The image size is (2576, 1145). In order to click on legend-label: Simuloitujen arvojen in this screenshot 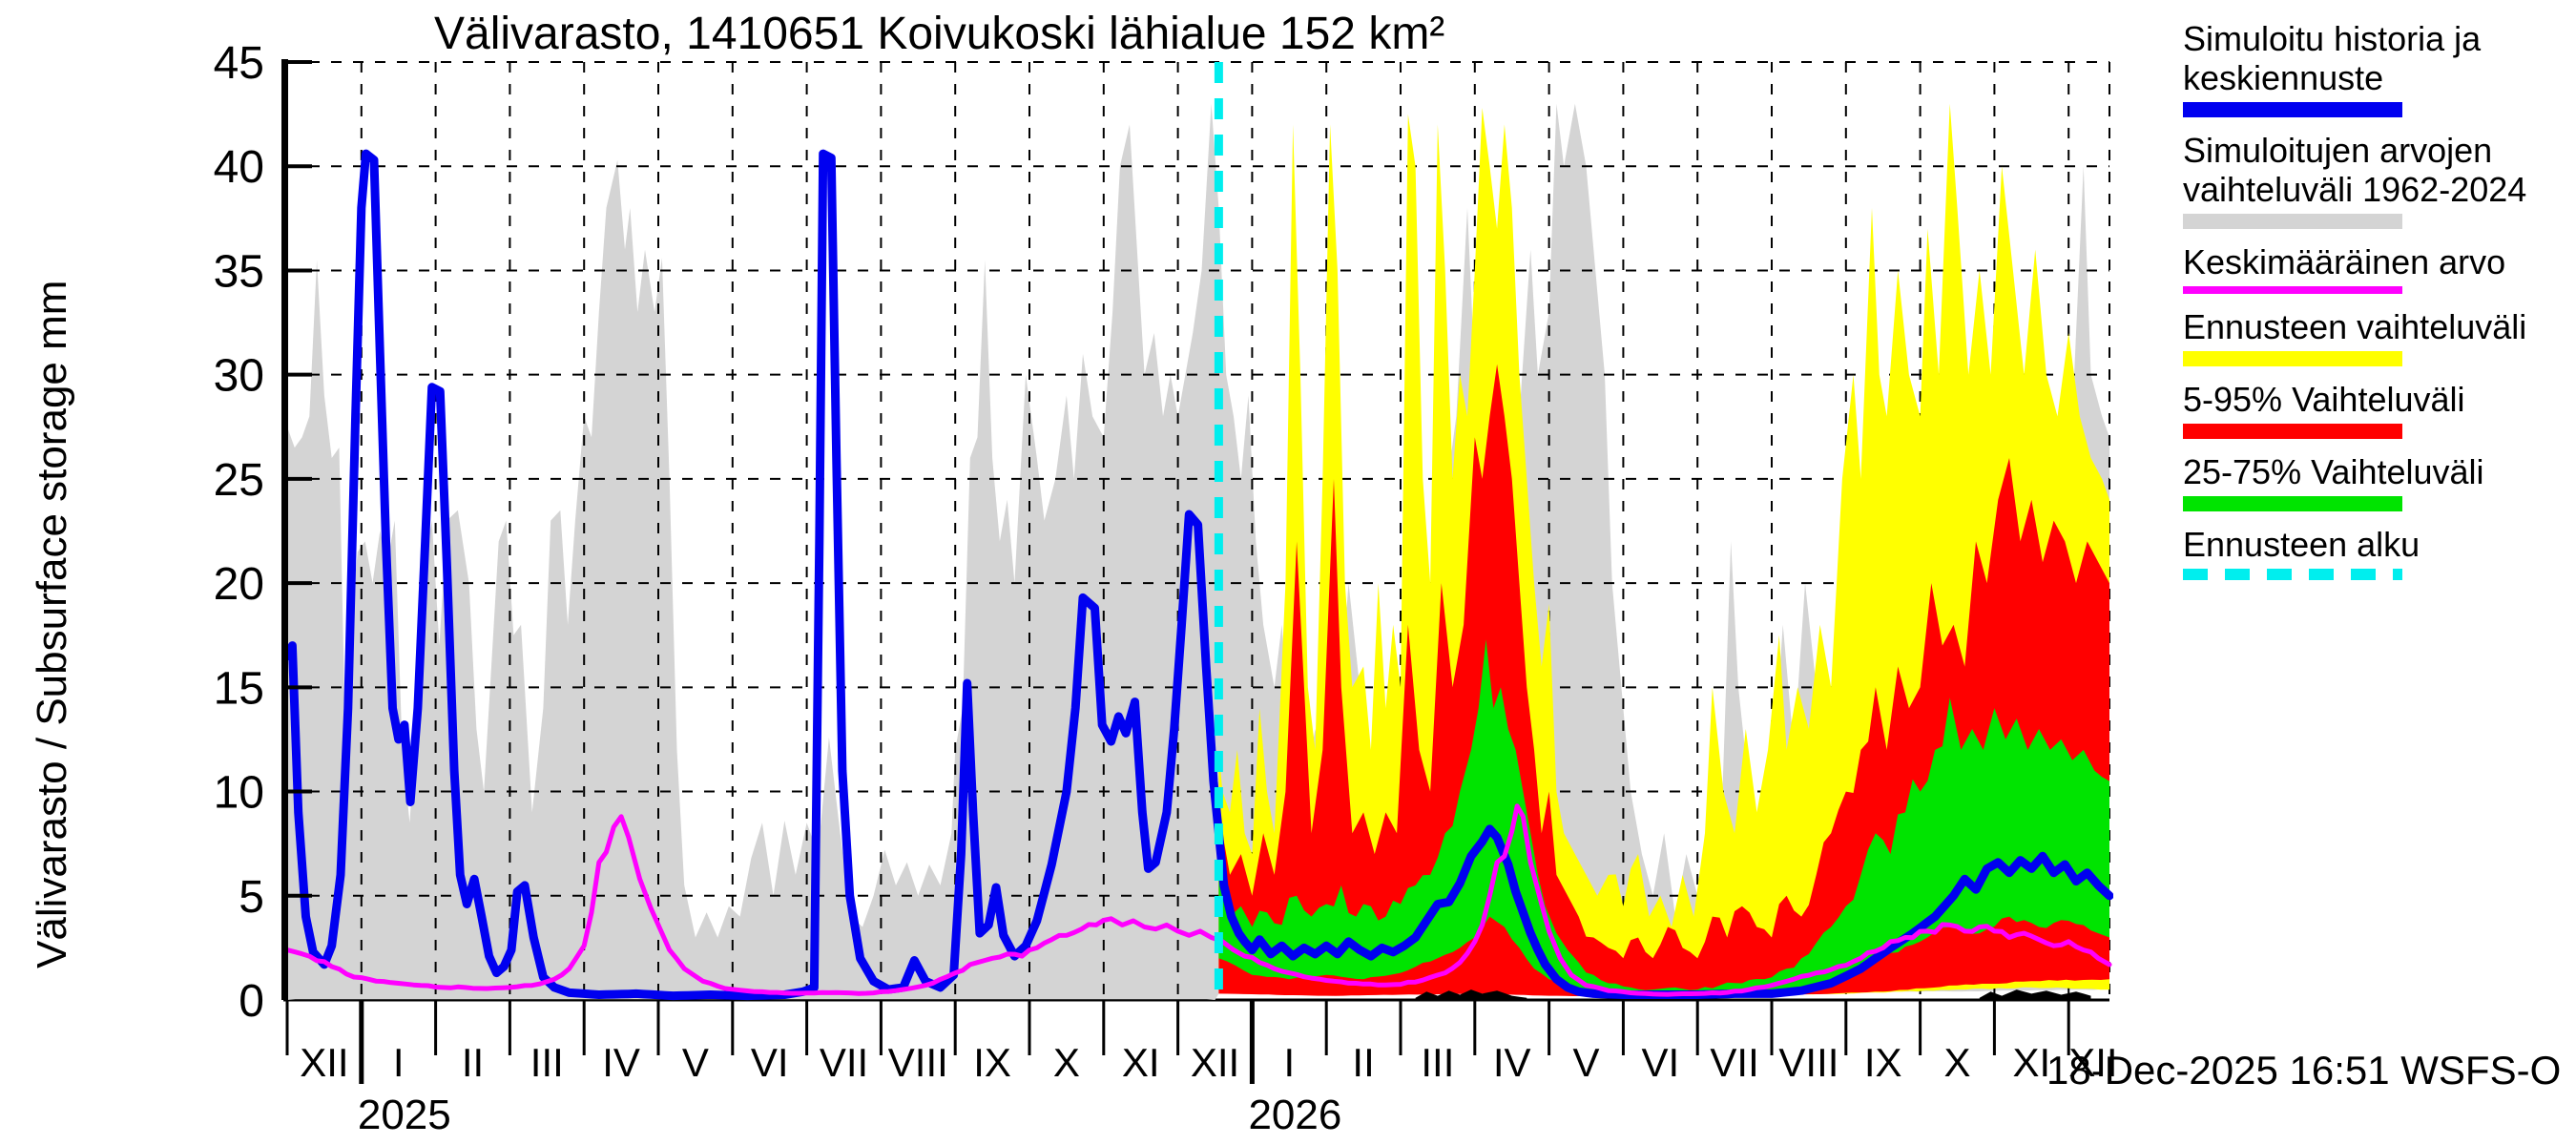, I will do `click(2338, 151)`.